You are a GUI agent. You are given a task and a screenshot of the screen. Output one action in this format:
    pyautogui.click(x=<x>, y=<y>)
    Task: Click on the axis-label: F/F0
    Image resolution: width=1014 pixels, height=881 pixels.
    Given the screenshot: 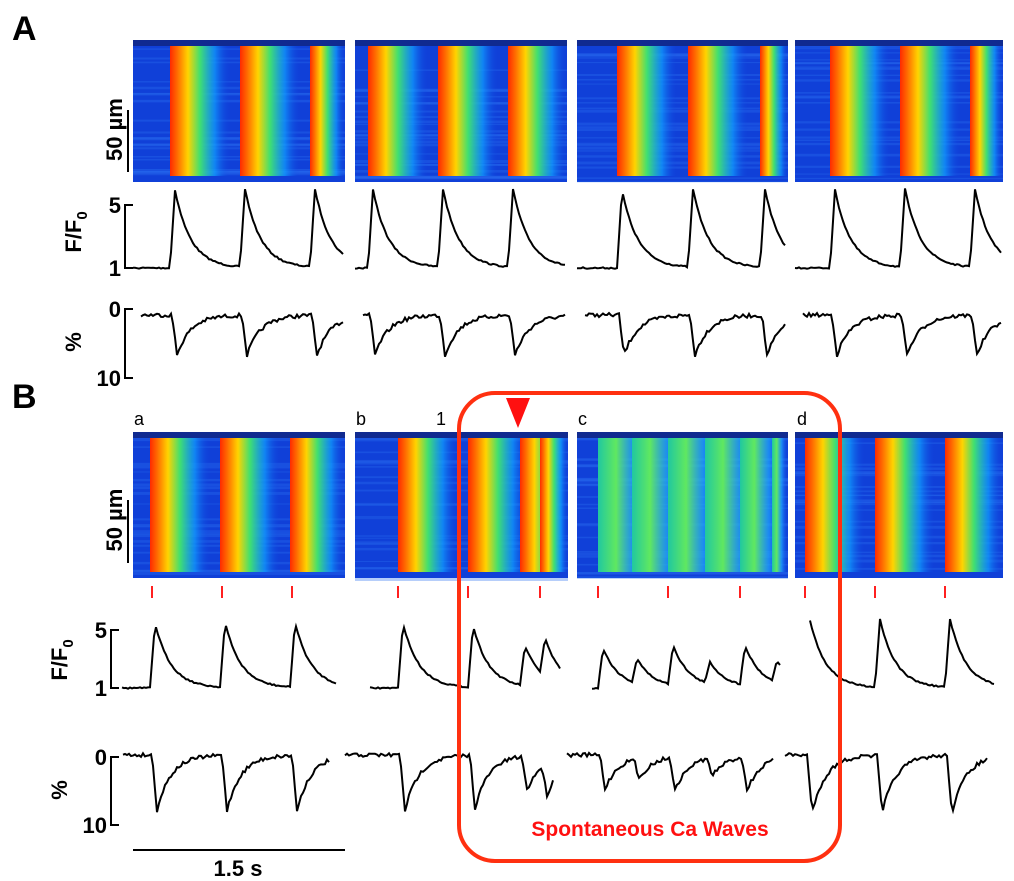 What is the action you would take?
    pyautogui.click(x=62, y=659)
    